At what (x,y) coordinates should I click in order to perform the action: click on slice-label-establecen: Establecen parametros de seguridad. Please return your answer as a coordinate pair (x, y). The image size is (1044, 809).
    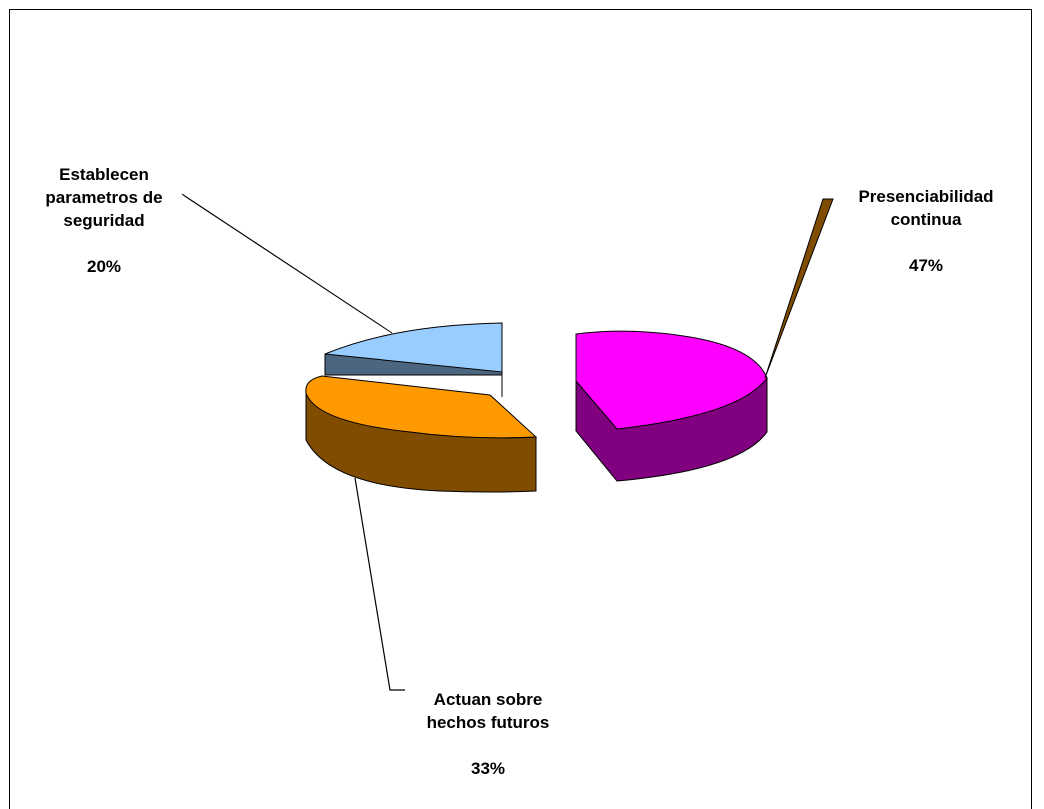
    Looking at the image, I should click on (104, 197).